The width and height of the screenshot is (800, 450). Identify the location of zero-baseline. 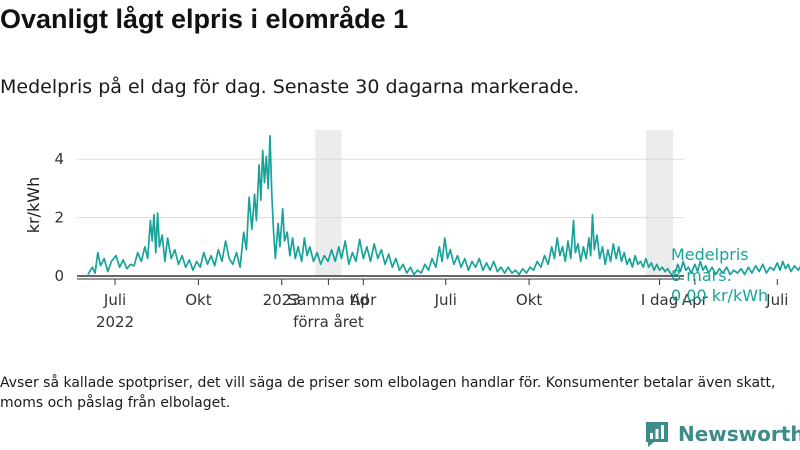
(380, 277).